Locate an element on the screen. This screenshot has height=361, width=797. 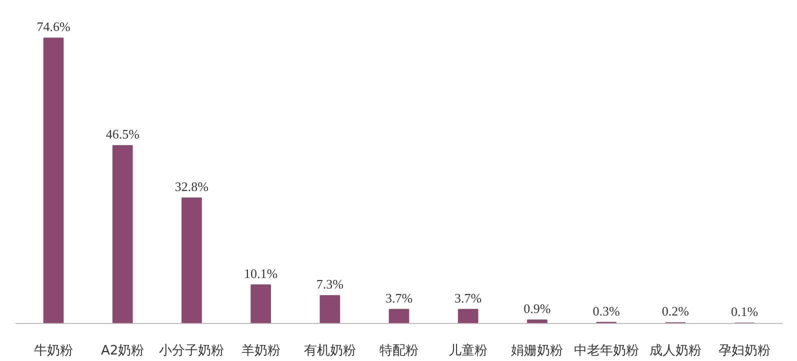
x-tick-label: 羊奶粉 is located at coordinates (260, 351).